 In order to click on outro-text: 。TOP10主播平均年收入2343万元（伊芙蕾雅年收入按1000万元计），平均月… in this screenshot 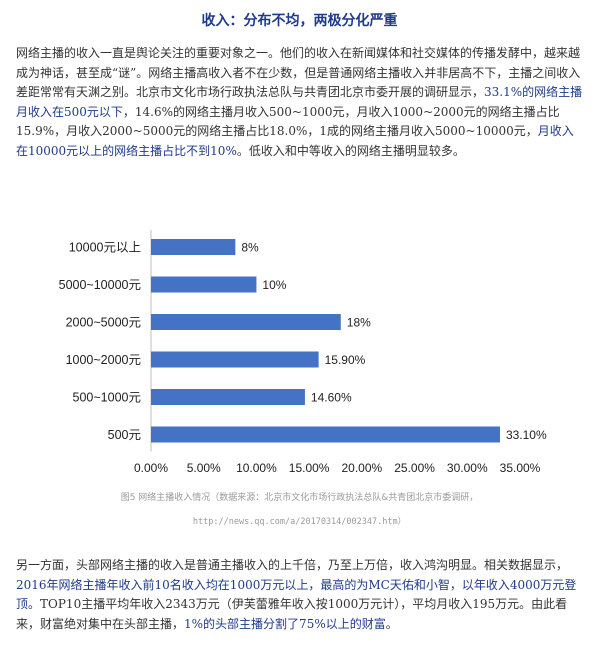, I will do `click(292, 614)`.